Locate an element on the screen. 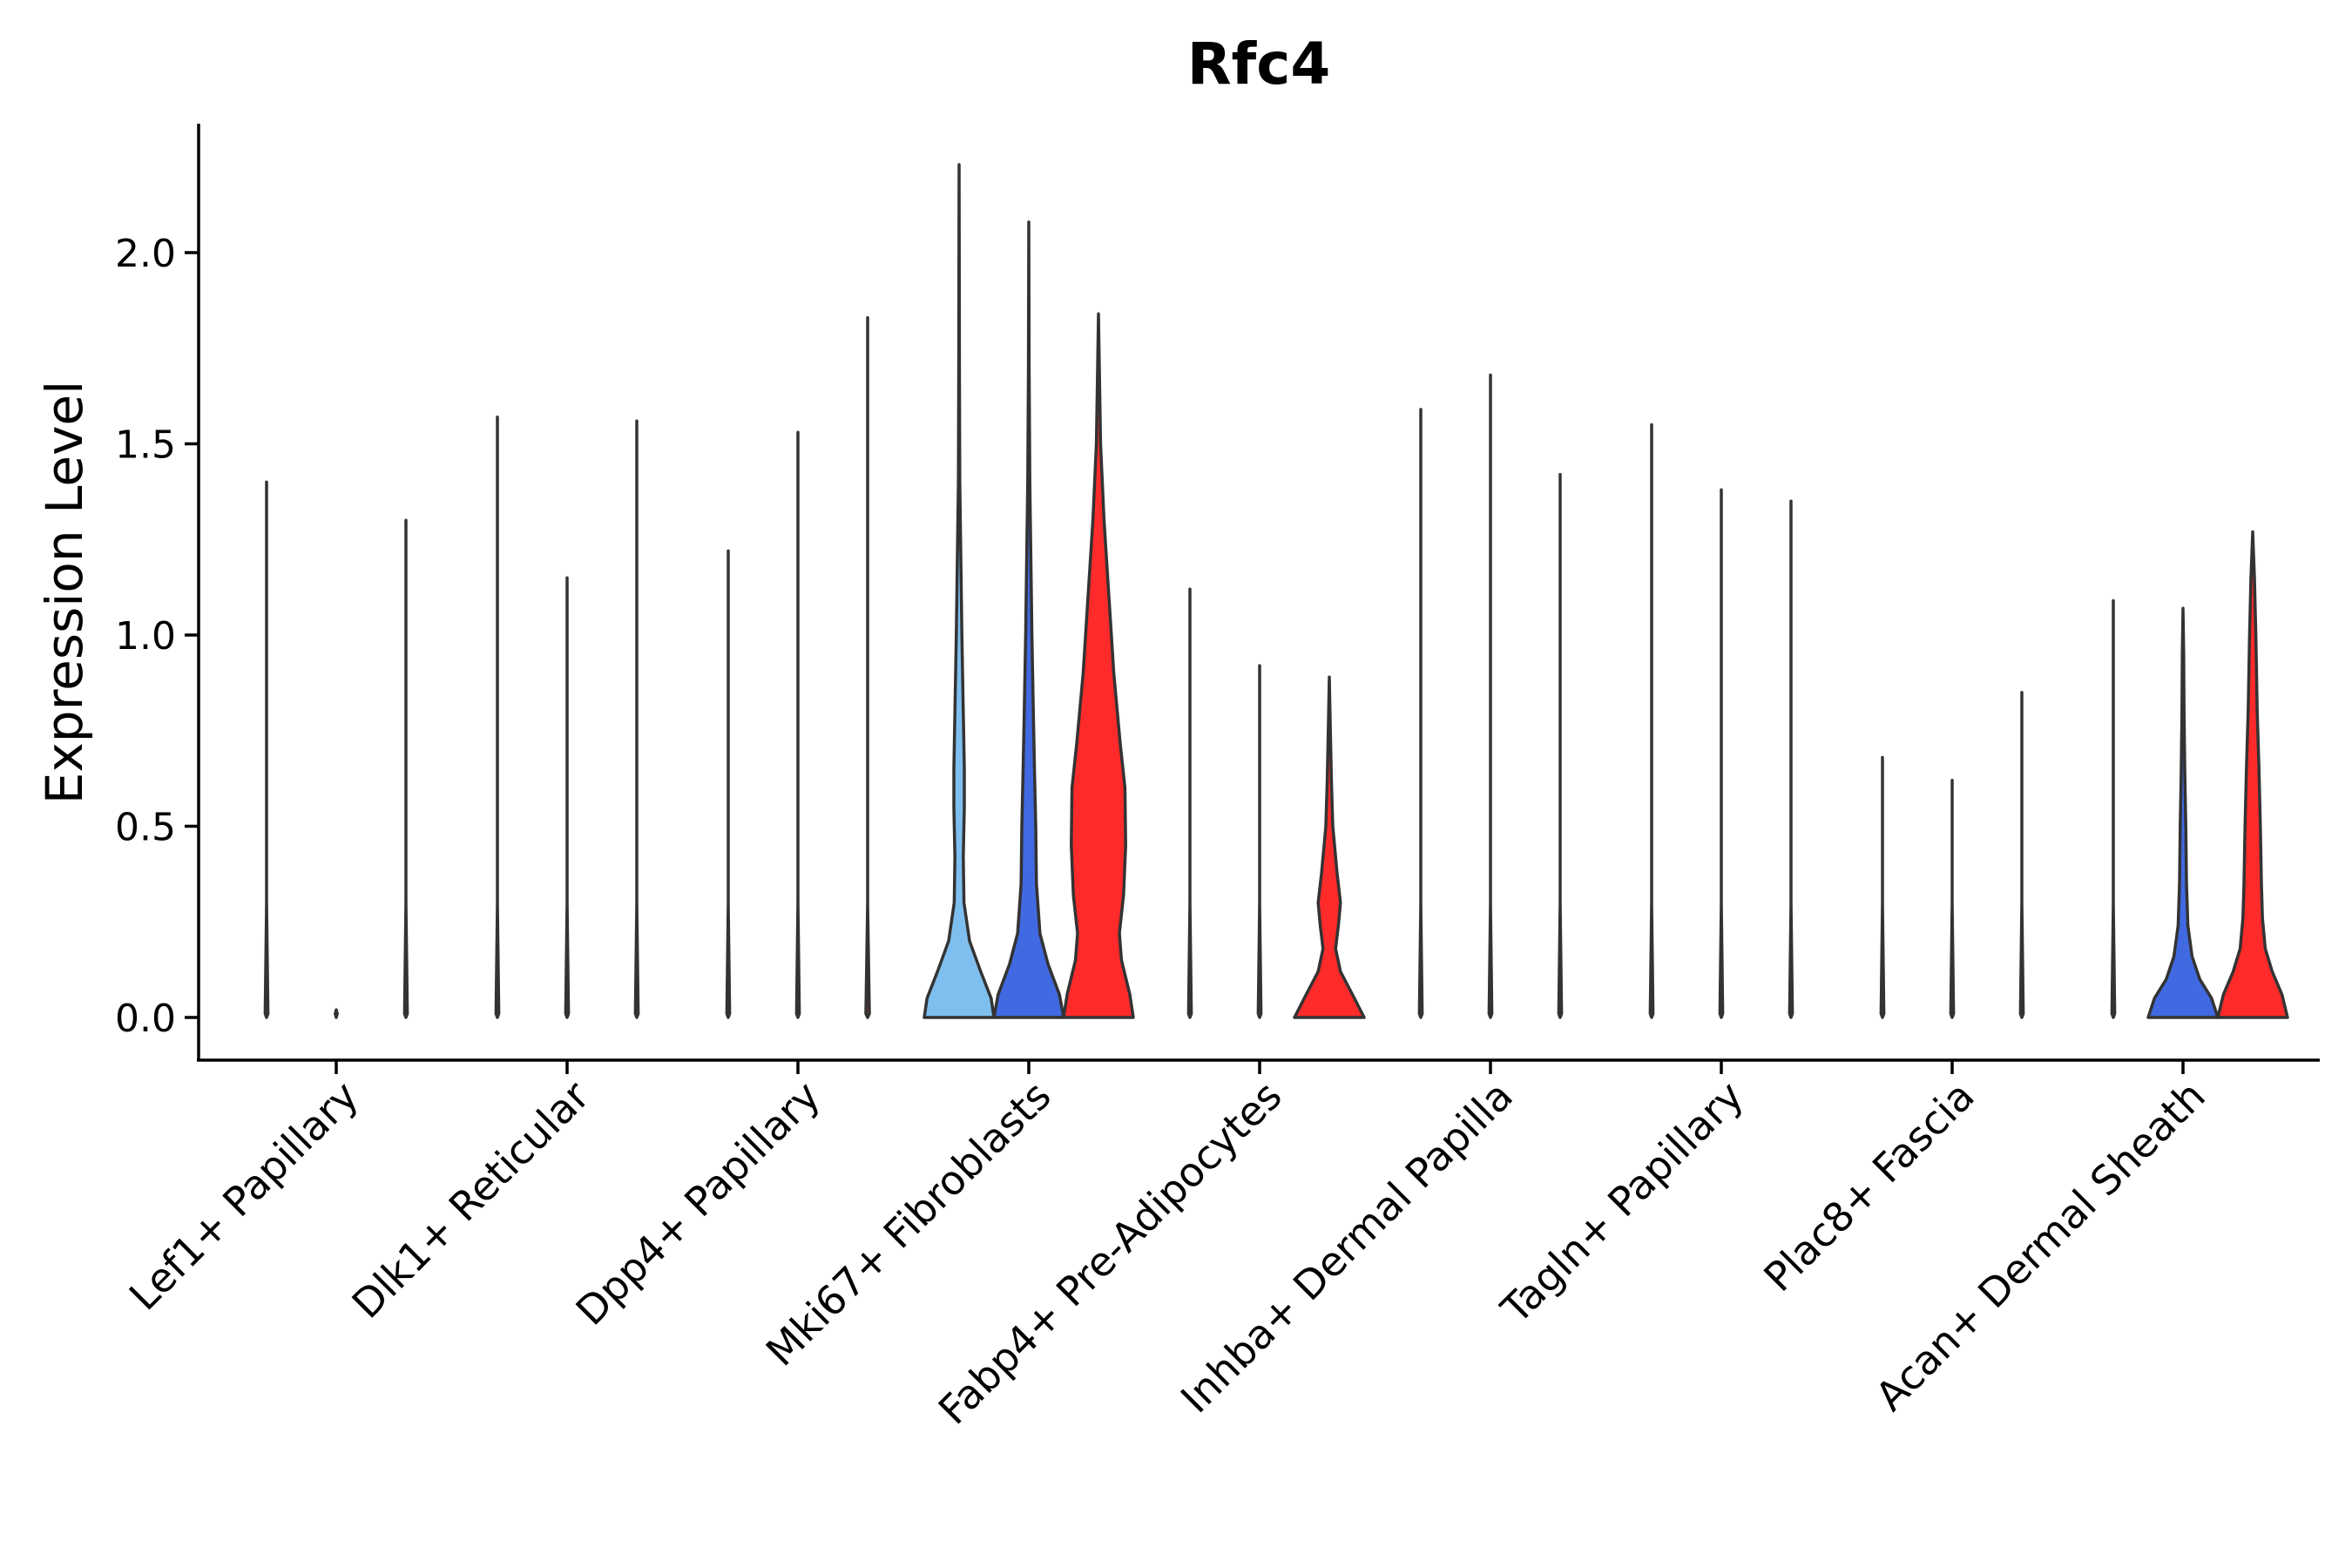  y-tick-label: 0.5 is located at coordinates (145, 828).